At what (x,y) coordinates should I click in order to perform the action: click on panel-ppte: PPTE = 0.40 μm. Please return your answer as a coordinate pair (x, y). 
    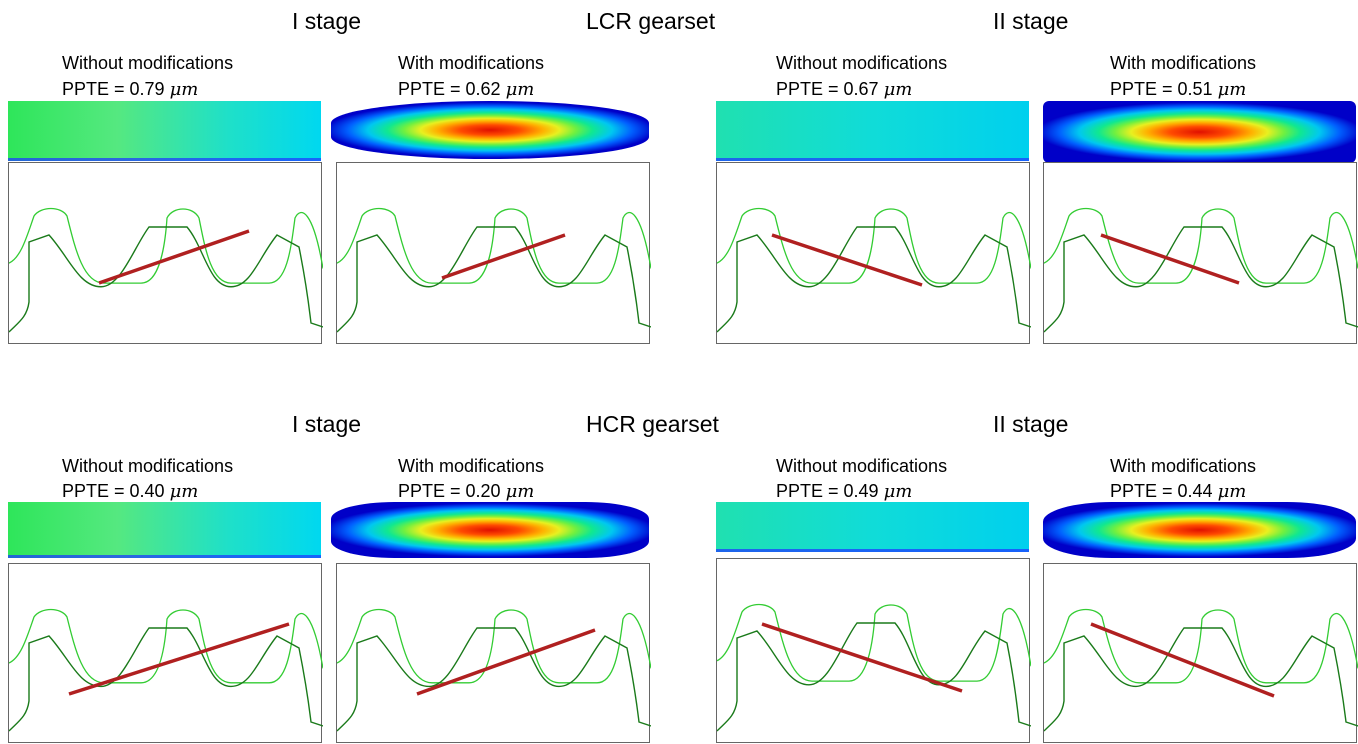
    Looking at the image, I should click on (130, 491).